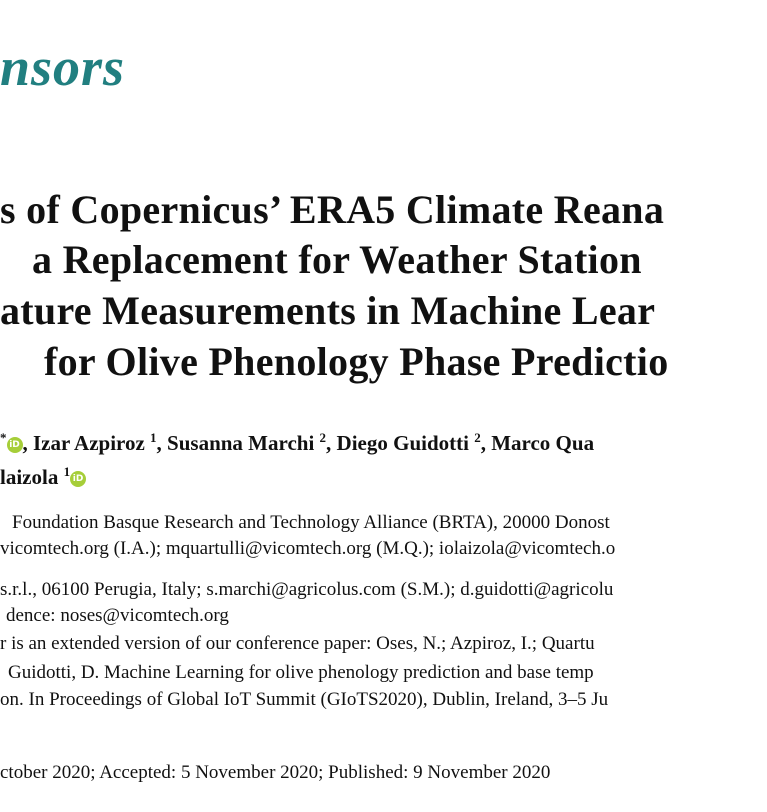 Image resolution: width=767 pixels, height=812 pixels. I want to click on author-name: Izar Azpiroz, so click(89, 443).